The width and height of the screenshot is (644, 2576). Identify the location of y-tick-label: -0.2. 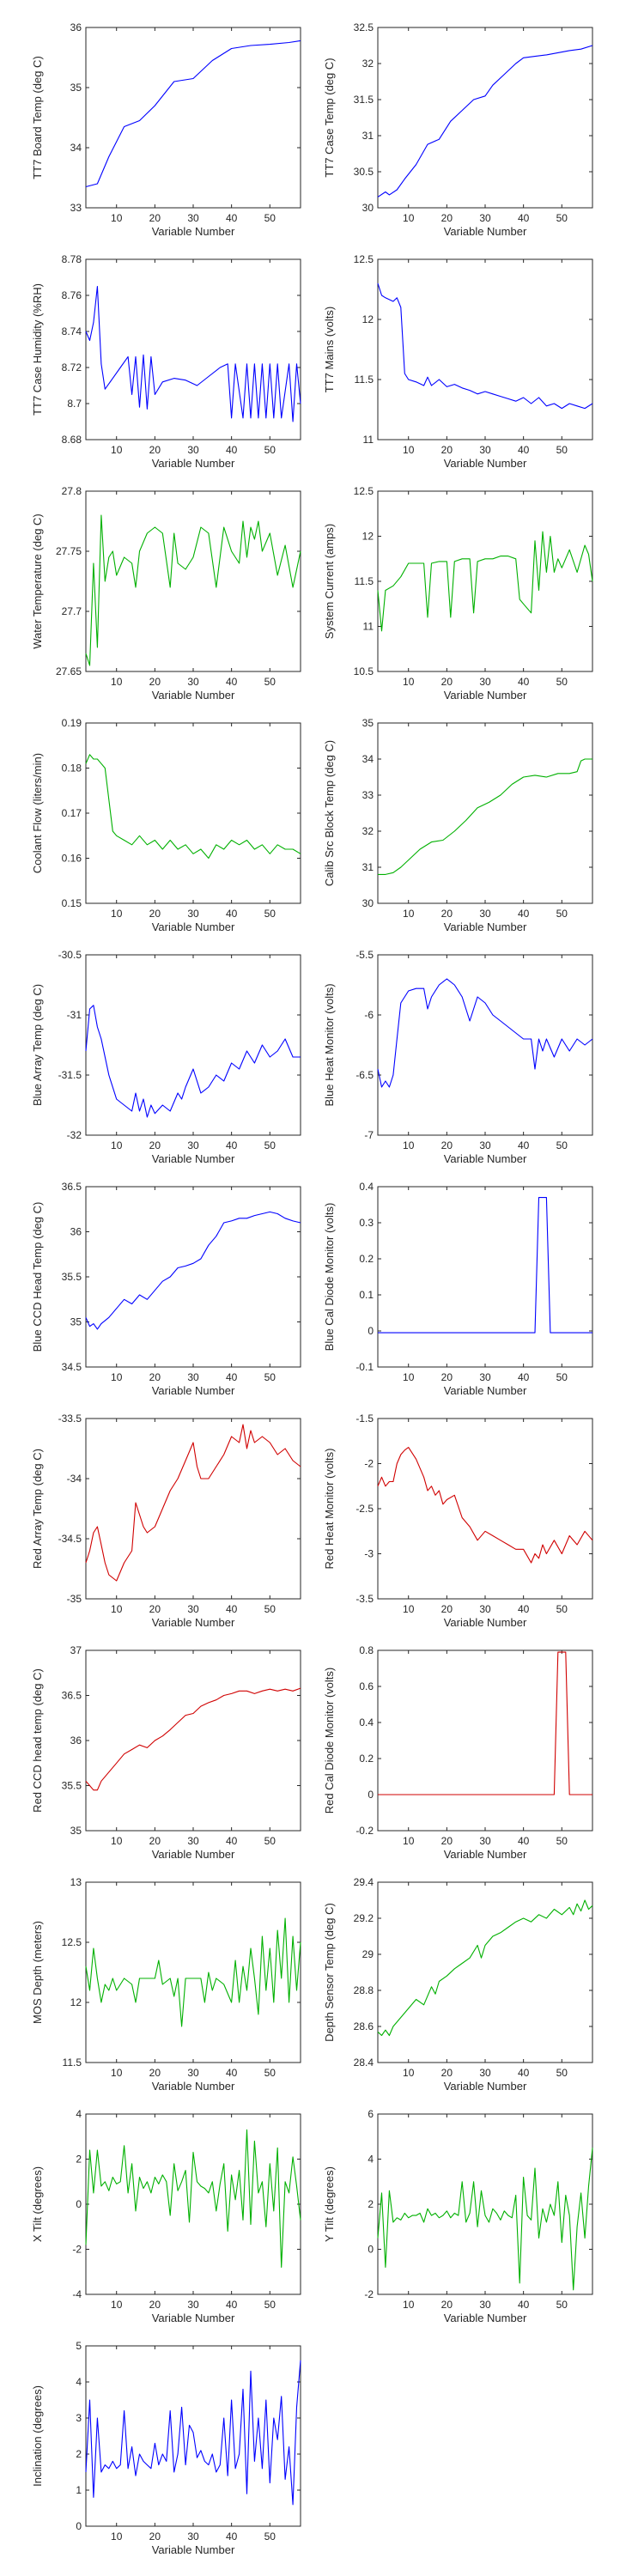
(365, 1831).